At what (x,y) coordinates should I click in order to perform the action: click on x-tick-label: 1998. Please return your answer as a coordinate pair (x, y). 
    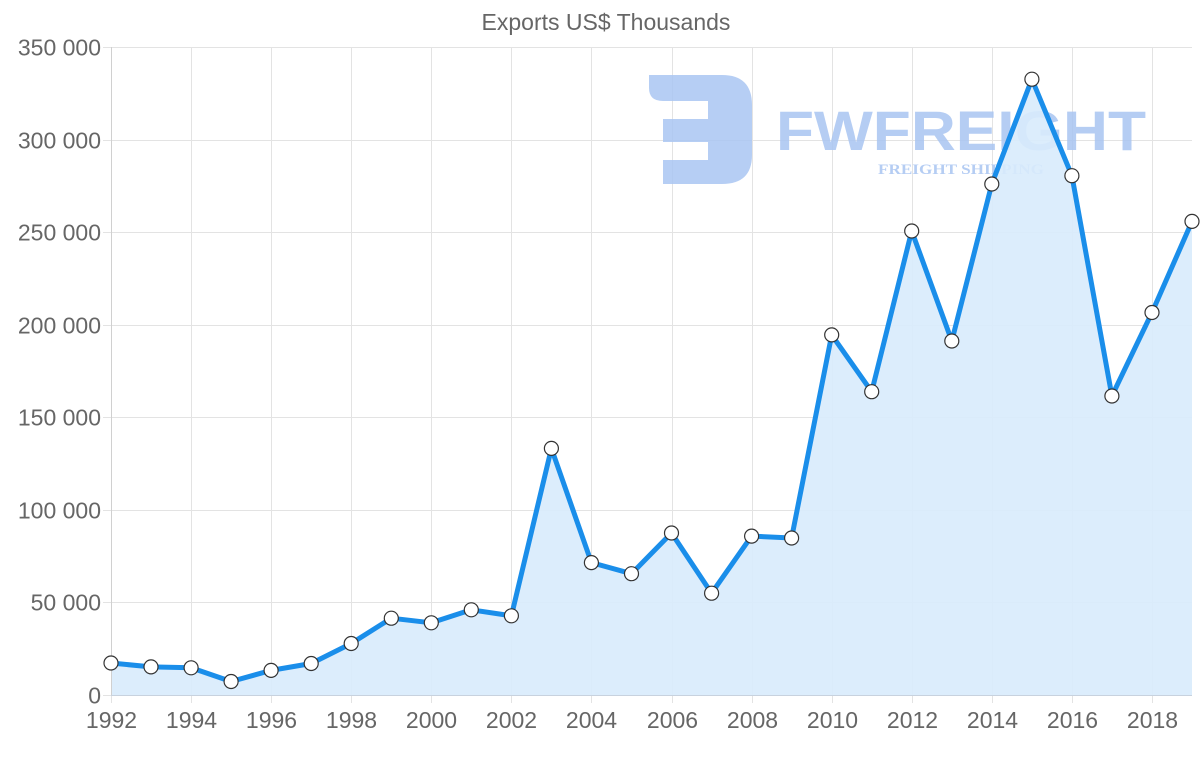
    Looking at the image, I should click on (351, 720).